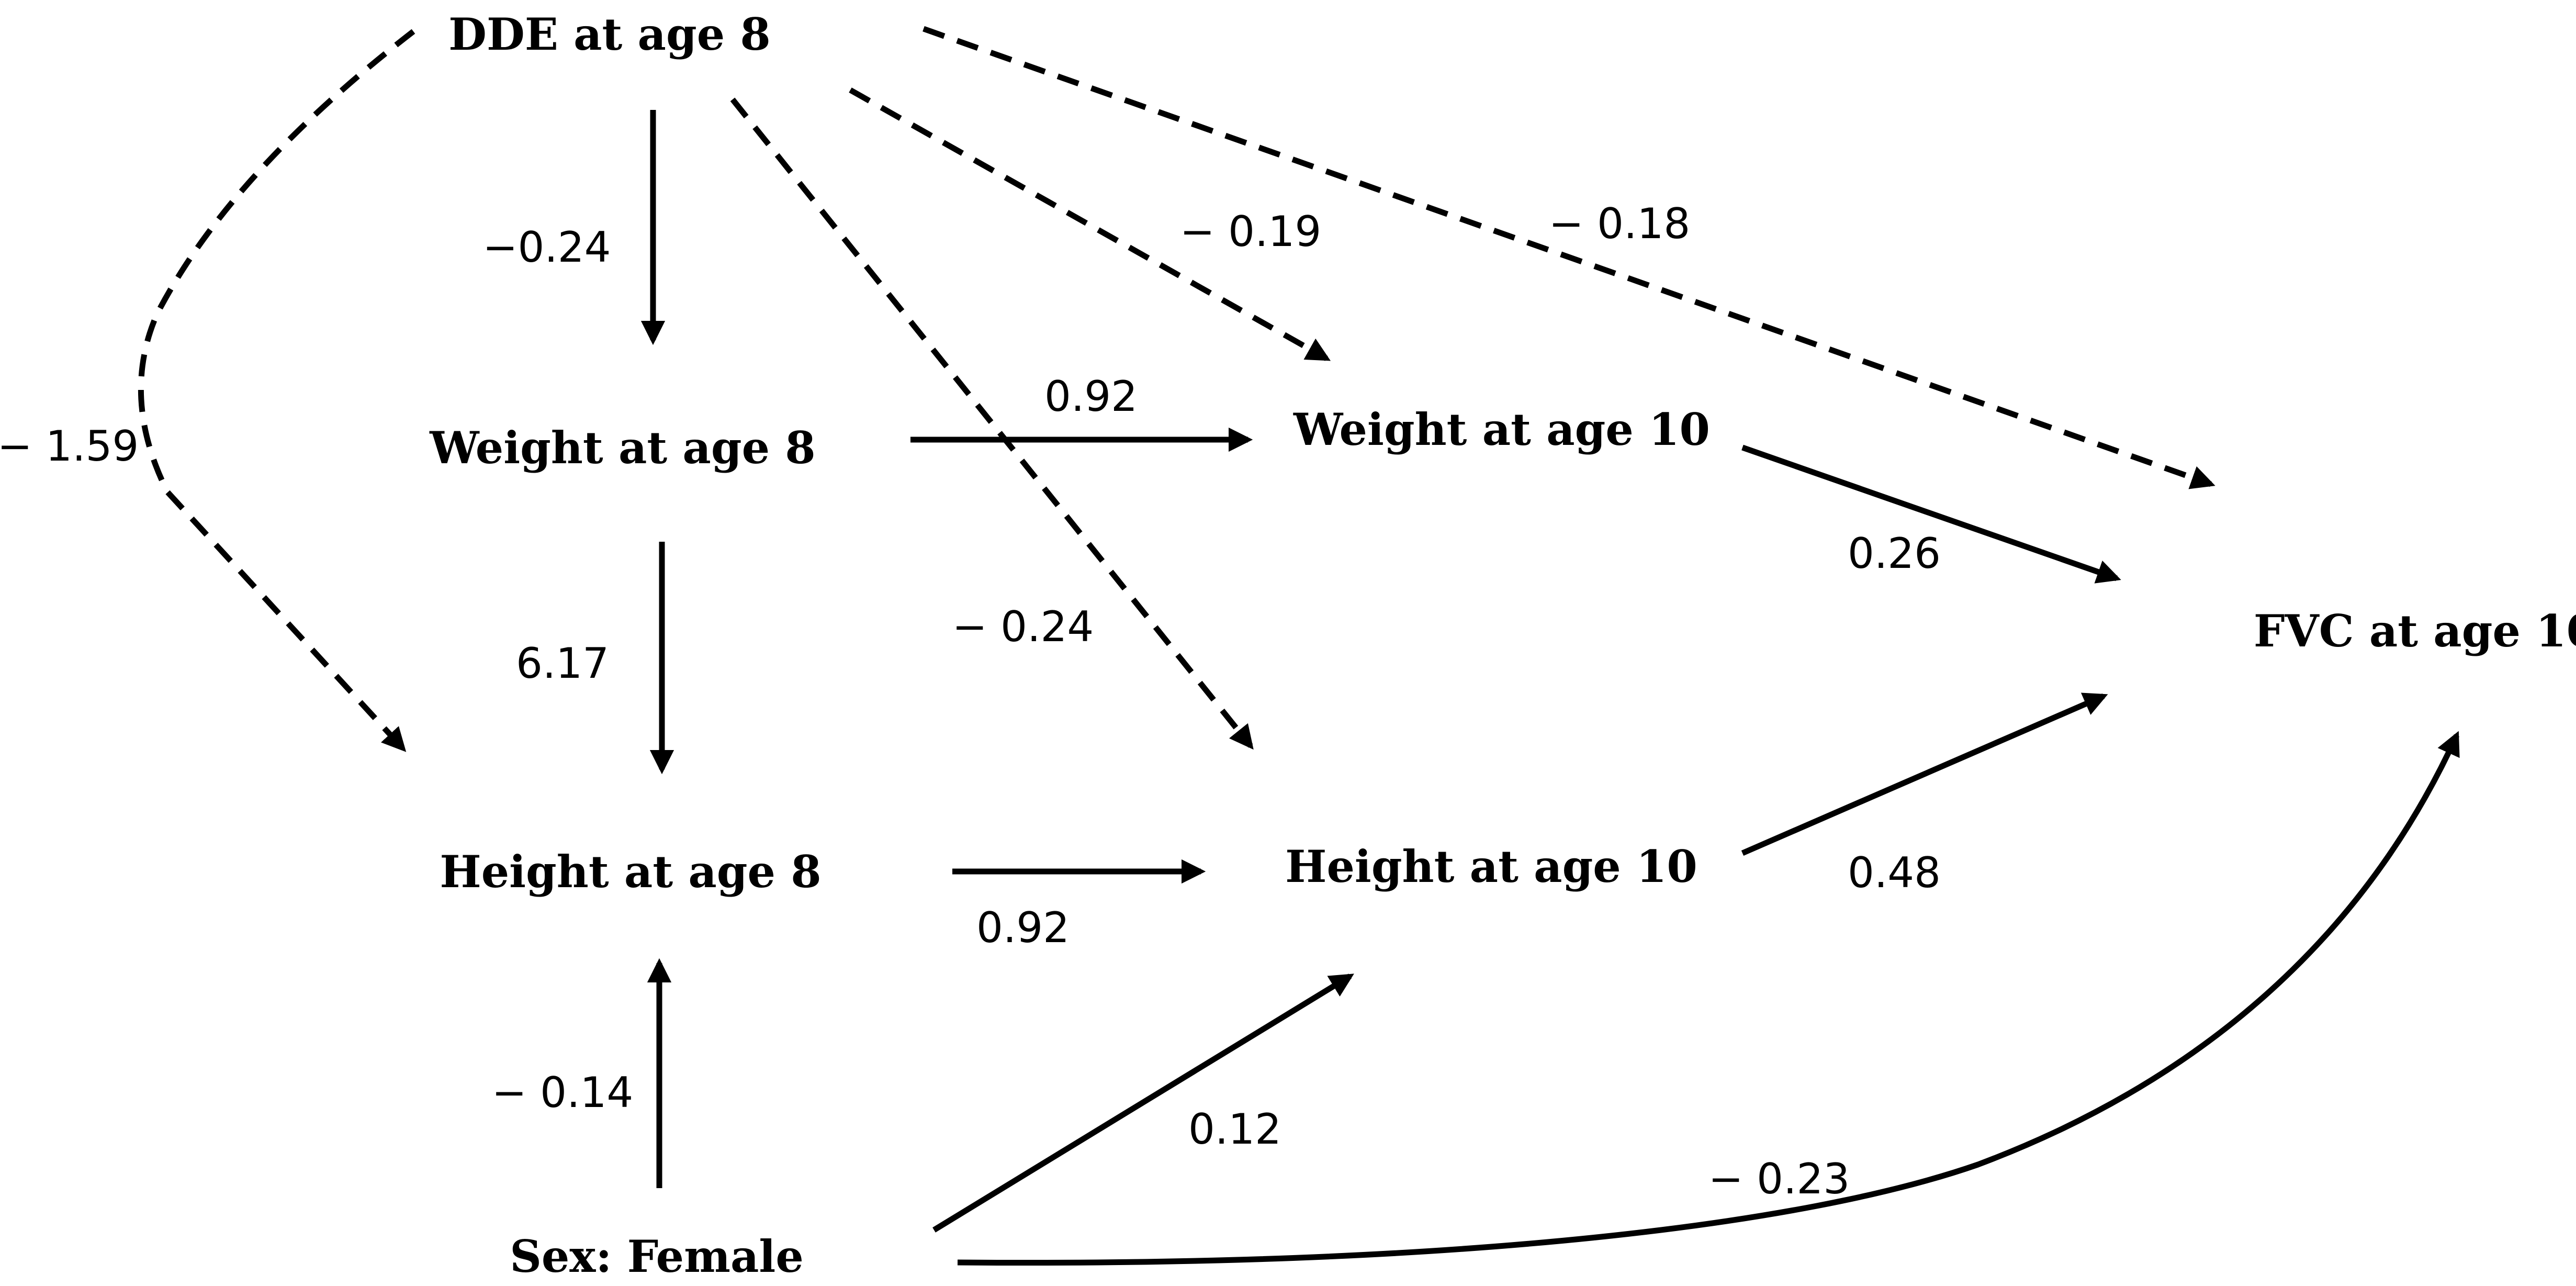 This screenshot has height=1286, width=2576. I want to click on node-sex-female: Sex: Female, so click(657, 1256).